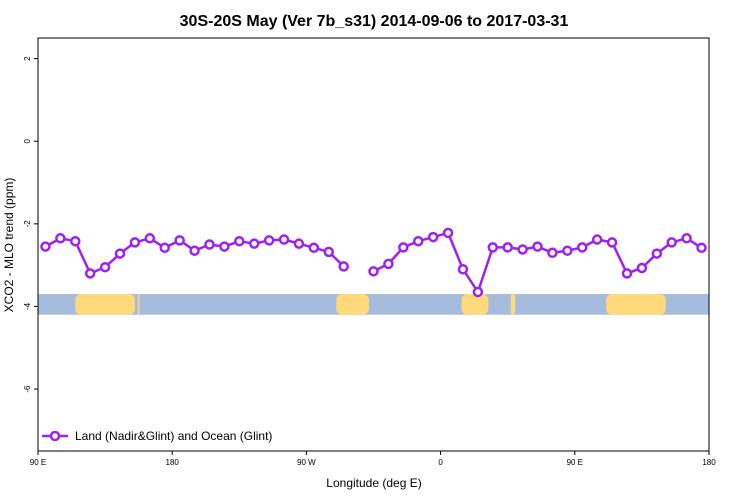 Image resolution: width=750 pixels, height=500 pixels. Describe the element at coordinates (27, 140) in the screenshot. I see `y-tick-label: 0` at that location.